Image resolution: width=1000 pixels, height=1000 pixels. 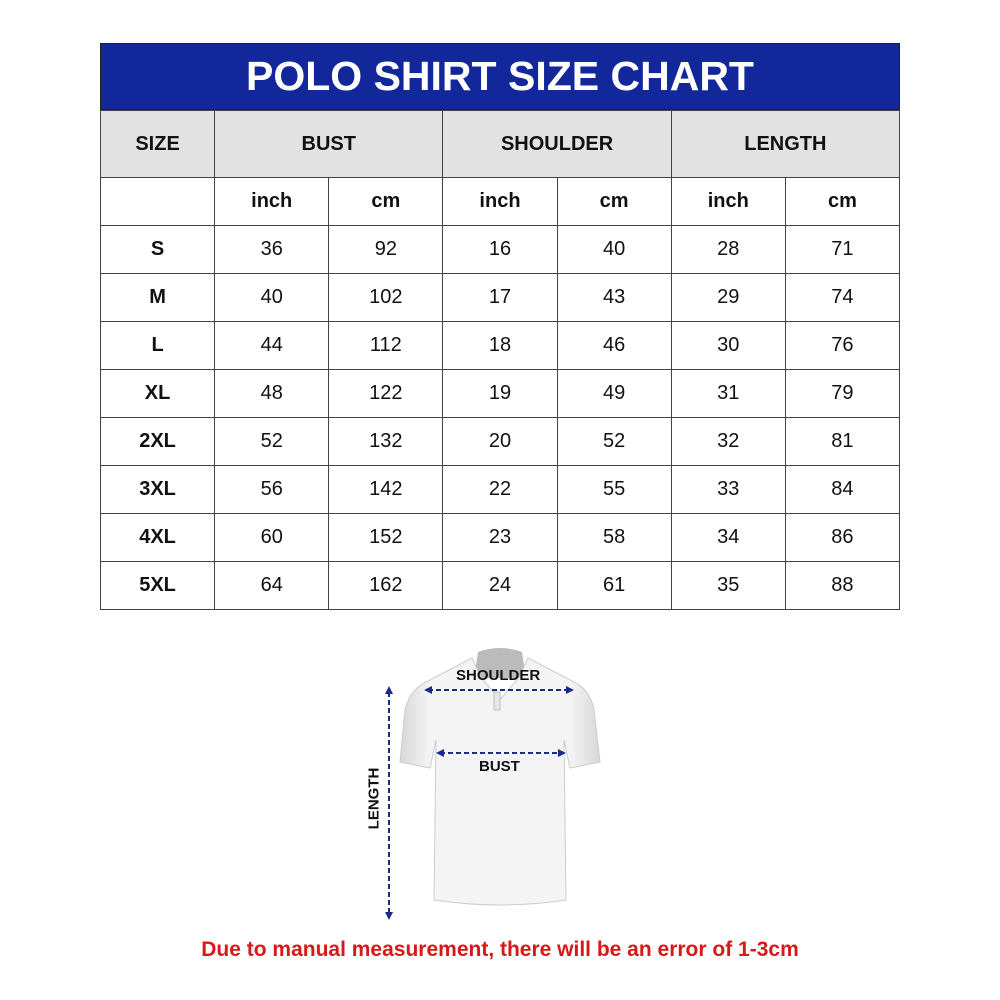 I want to click on value-cell: 46, so click(x=614, y=345).